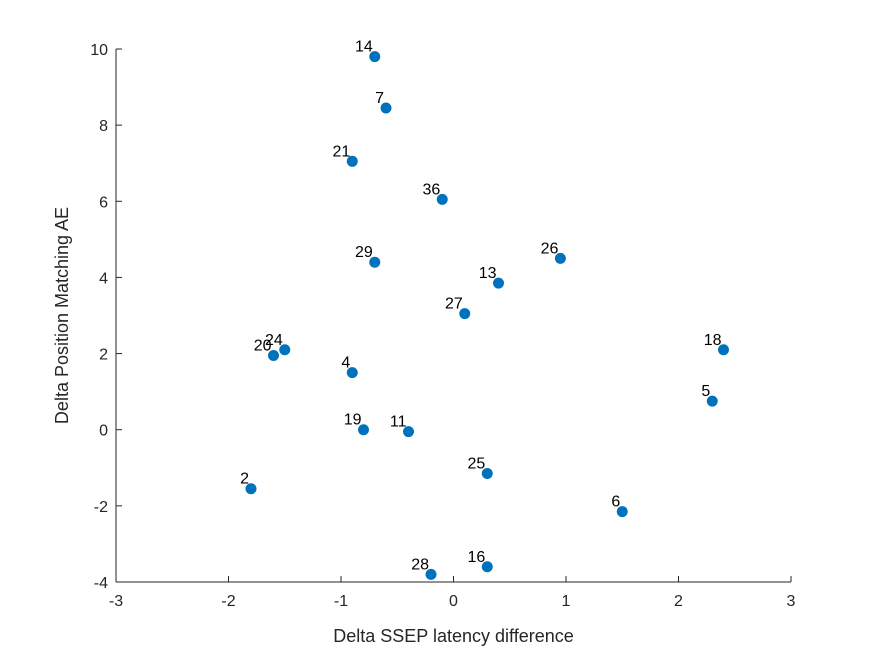 The height and width of the screenshot is (656, 875). Describe the element at coordinates (101, 507) in the screenshot. I see `y-tick-label: -2` at that location.